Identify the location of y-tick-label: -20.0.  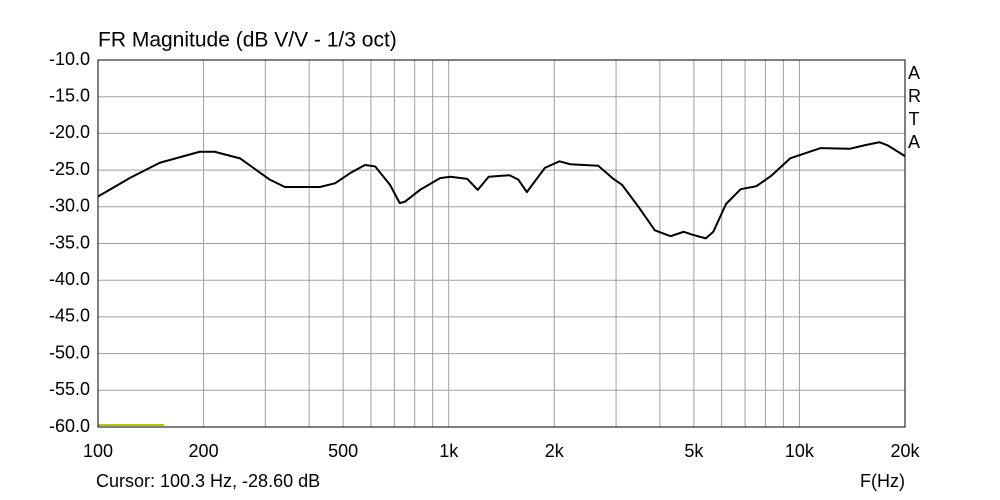
(69, 132).